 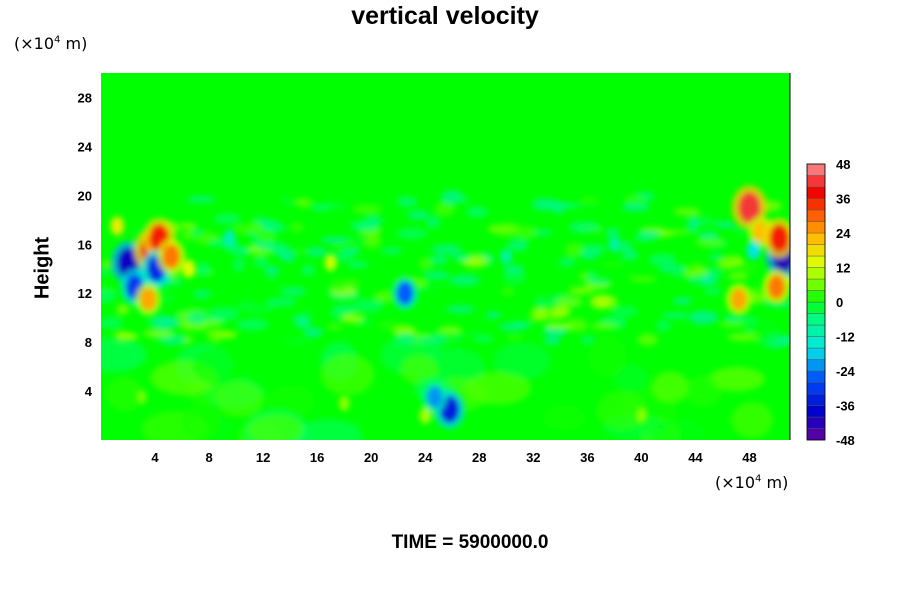 I want to click on y-axis-ticks: 4 8 12 16 20 24 28, so click(x=85, y=244).